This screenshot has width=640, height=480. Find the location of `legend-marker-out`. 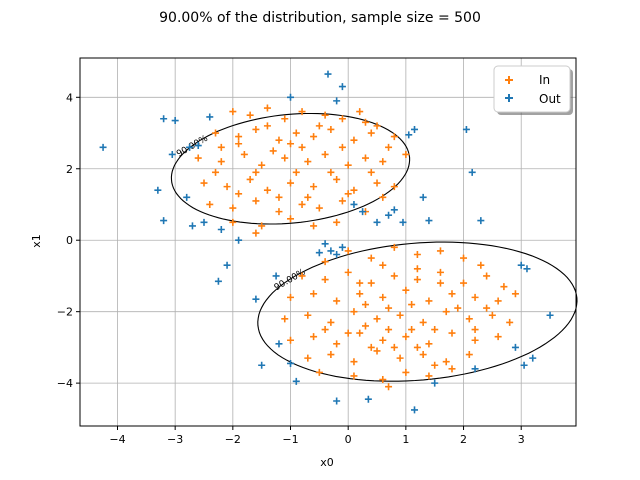

legend-marker-out is located at coordinates (509, 98).